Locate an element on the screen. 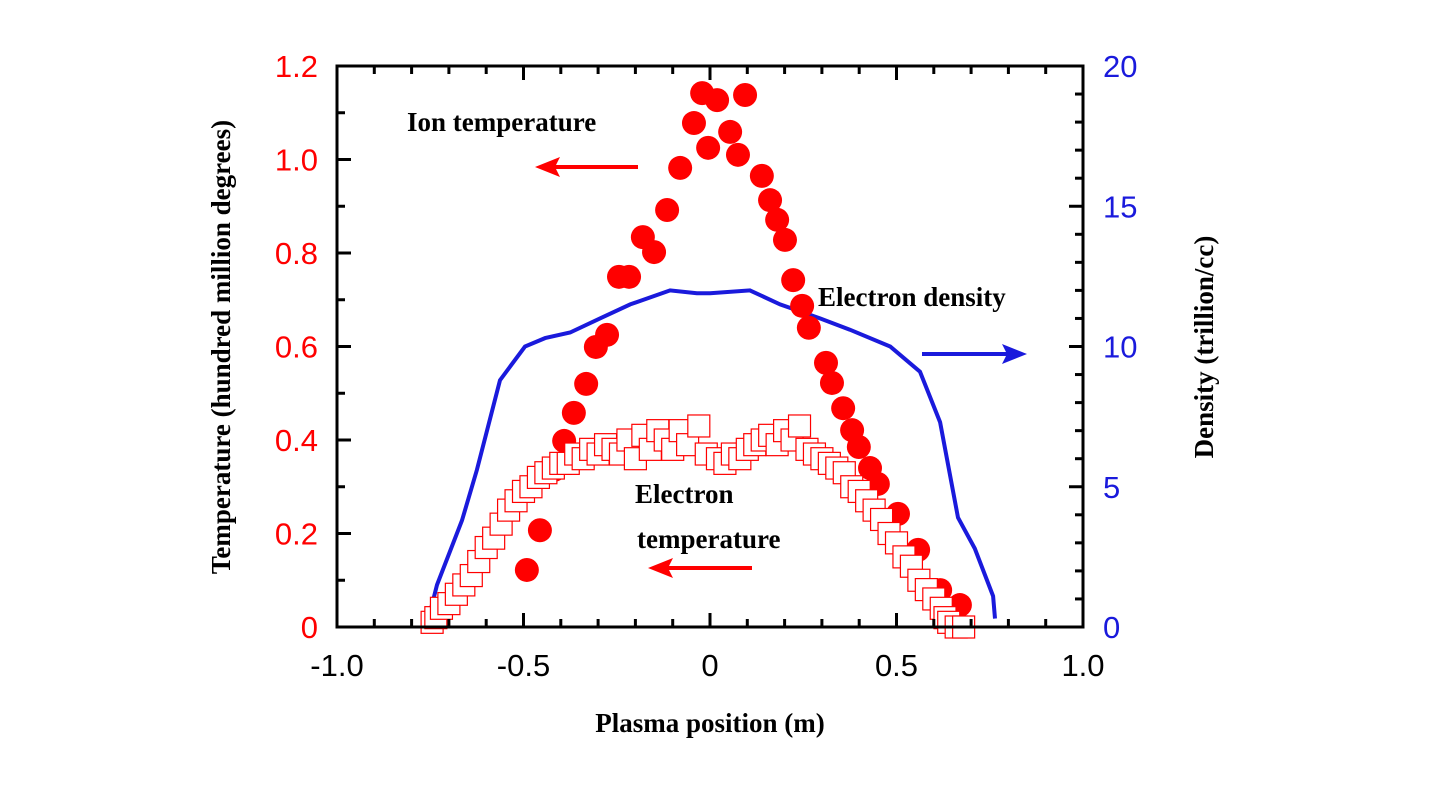 Image resolution: width=1440 pixels, height=810 pixels. x-tick-label: -0.5 is located at coordinates (523, 665).